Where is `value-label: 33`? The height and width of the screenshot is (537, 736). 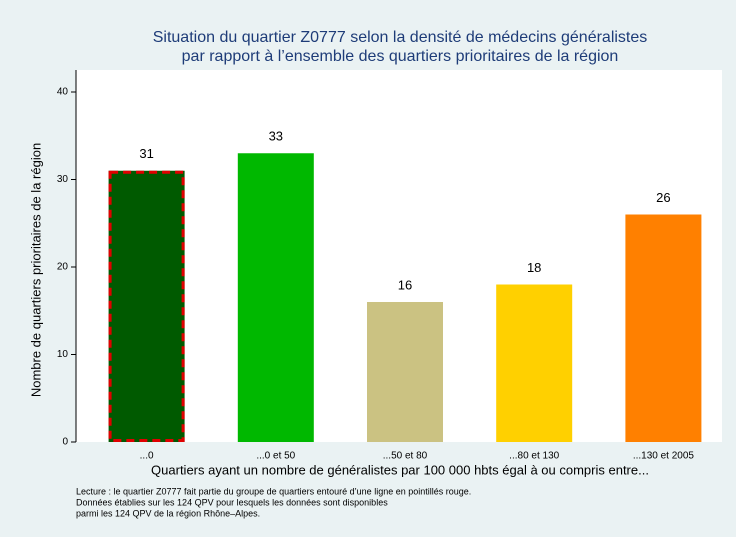 value-label: 33 is located at coordinates (276, 136).